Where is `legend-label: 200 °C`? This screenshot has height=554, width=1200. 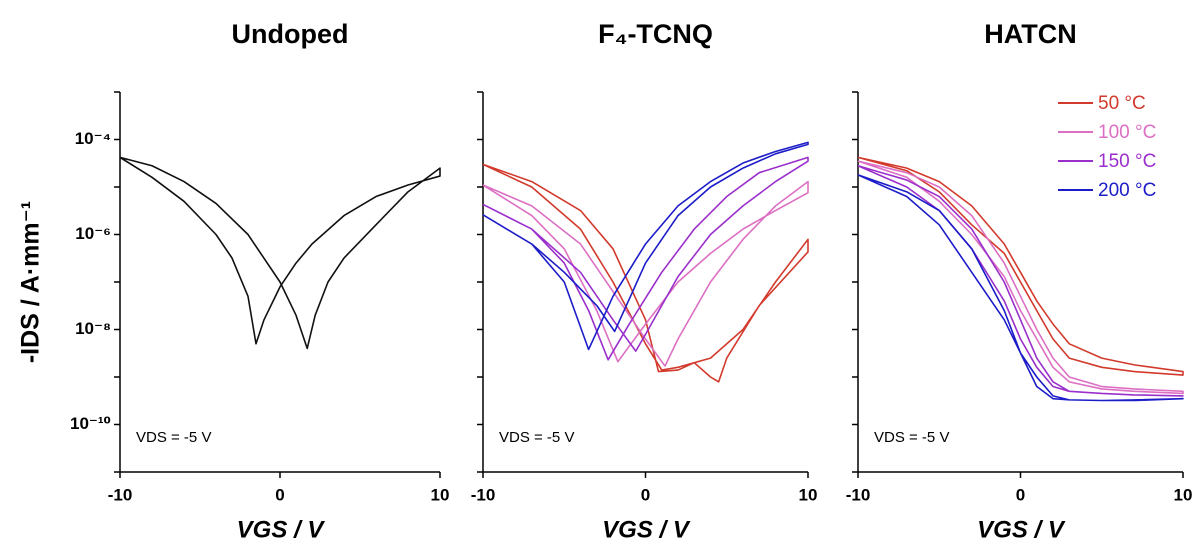 legend-label: 200 °C is located at coordinates (1127, 190).